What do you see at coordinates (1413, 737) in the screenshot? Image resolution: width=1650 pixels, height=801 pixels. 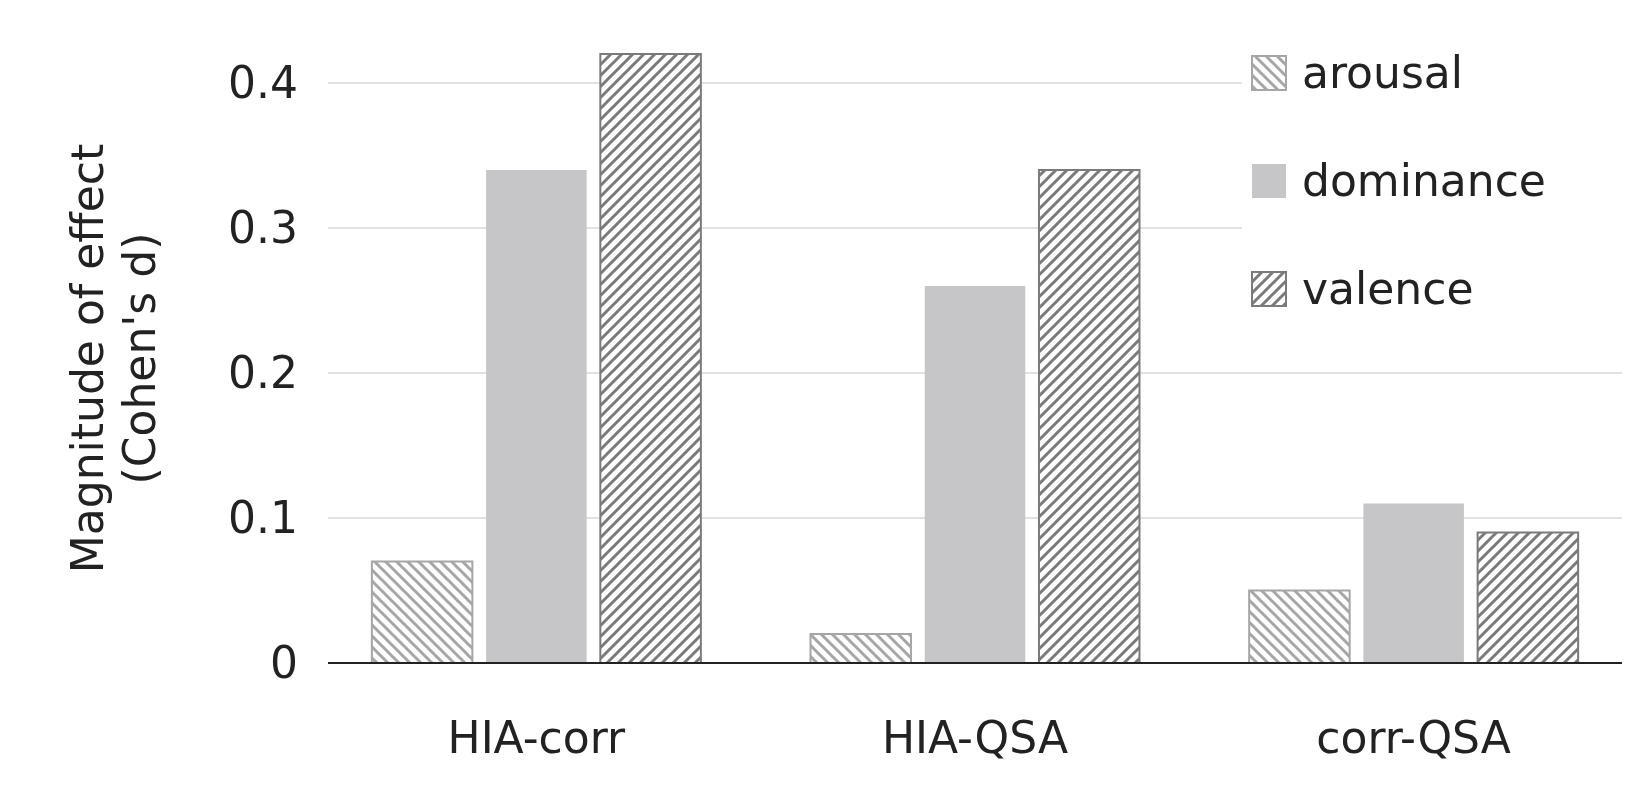 I see `x-tick-label: corr-QSA` at bounding box center [1413, 737].